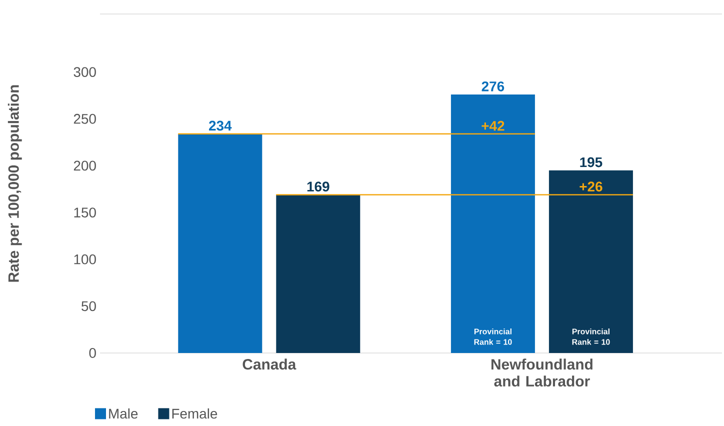  I want to click on y-tick-label: 200, so click(85, 165).